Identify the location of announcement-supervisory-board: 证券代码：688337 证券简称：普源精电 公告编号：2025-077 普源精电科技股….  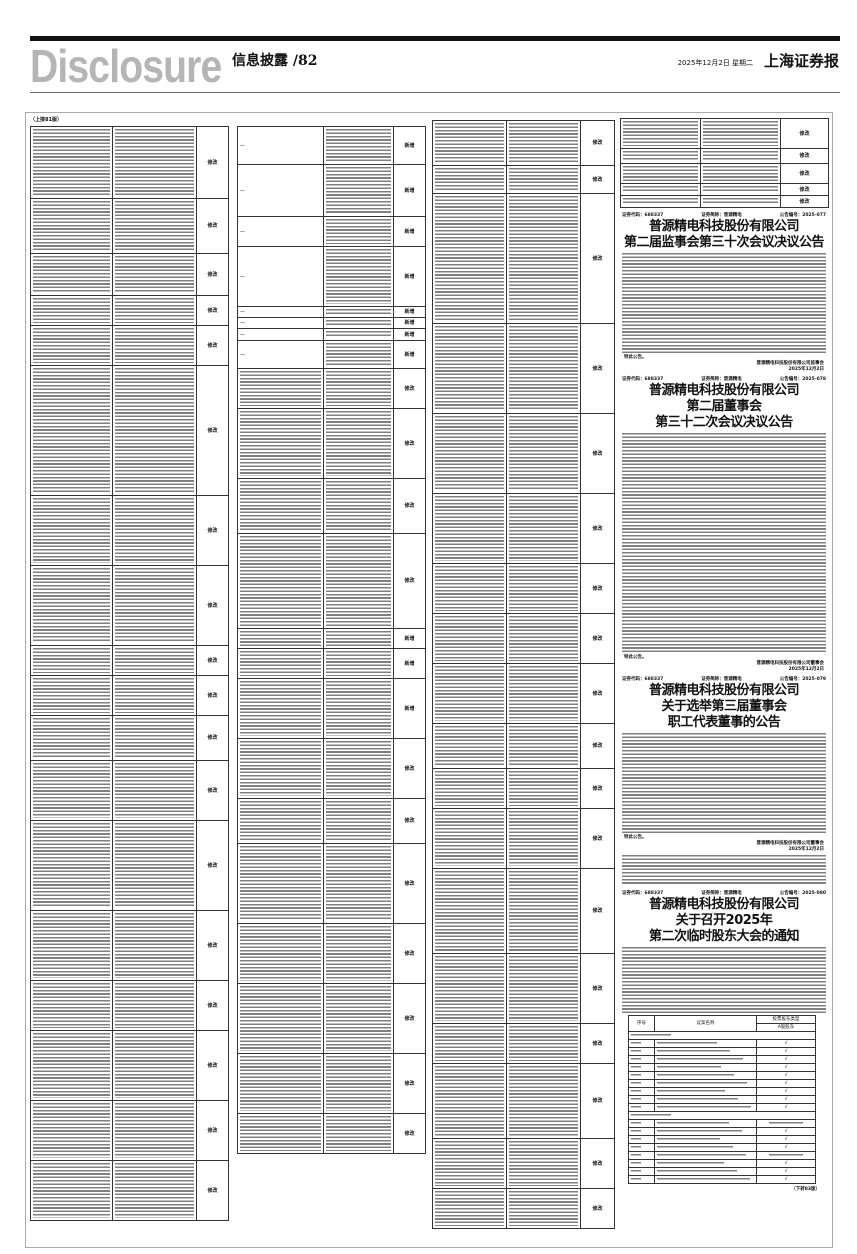
(724, 292).